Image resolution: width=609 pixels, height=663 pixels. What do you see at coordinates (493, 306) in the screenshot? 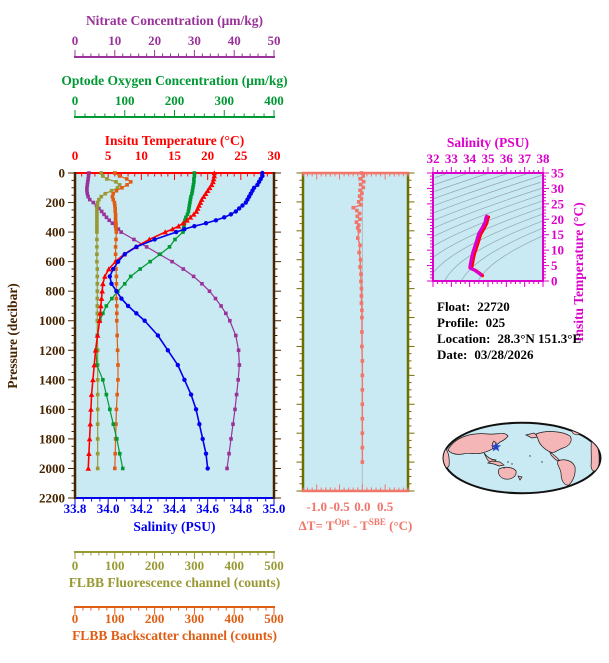
I see `float-id: 22720` at bounding box center [493, 306].